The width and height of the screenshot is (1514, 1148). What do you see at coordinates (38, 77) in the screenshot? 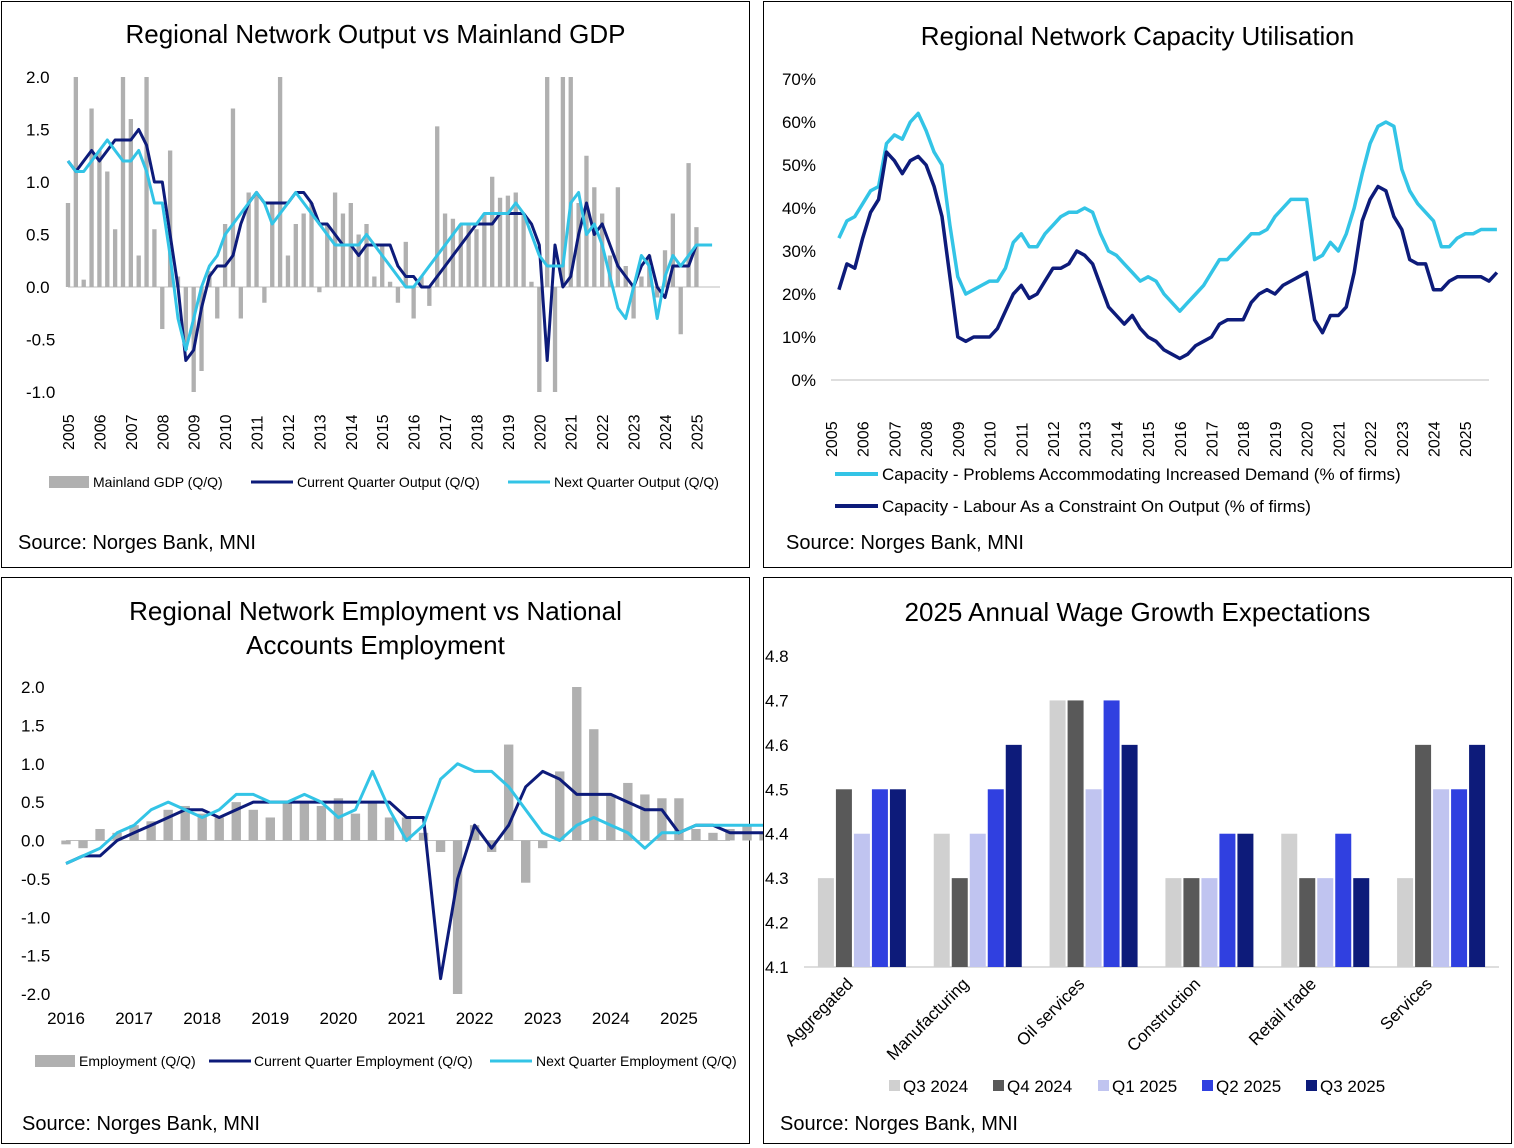
I see `y-tick-label: 2.0` at bounding box center [38, 77].